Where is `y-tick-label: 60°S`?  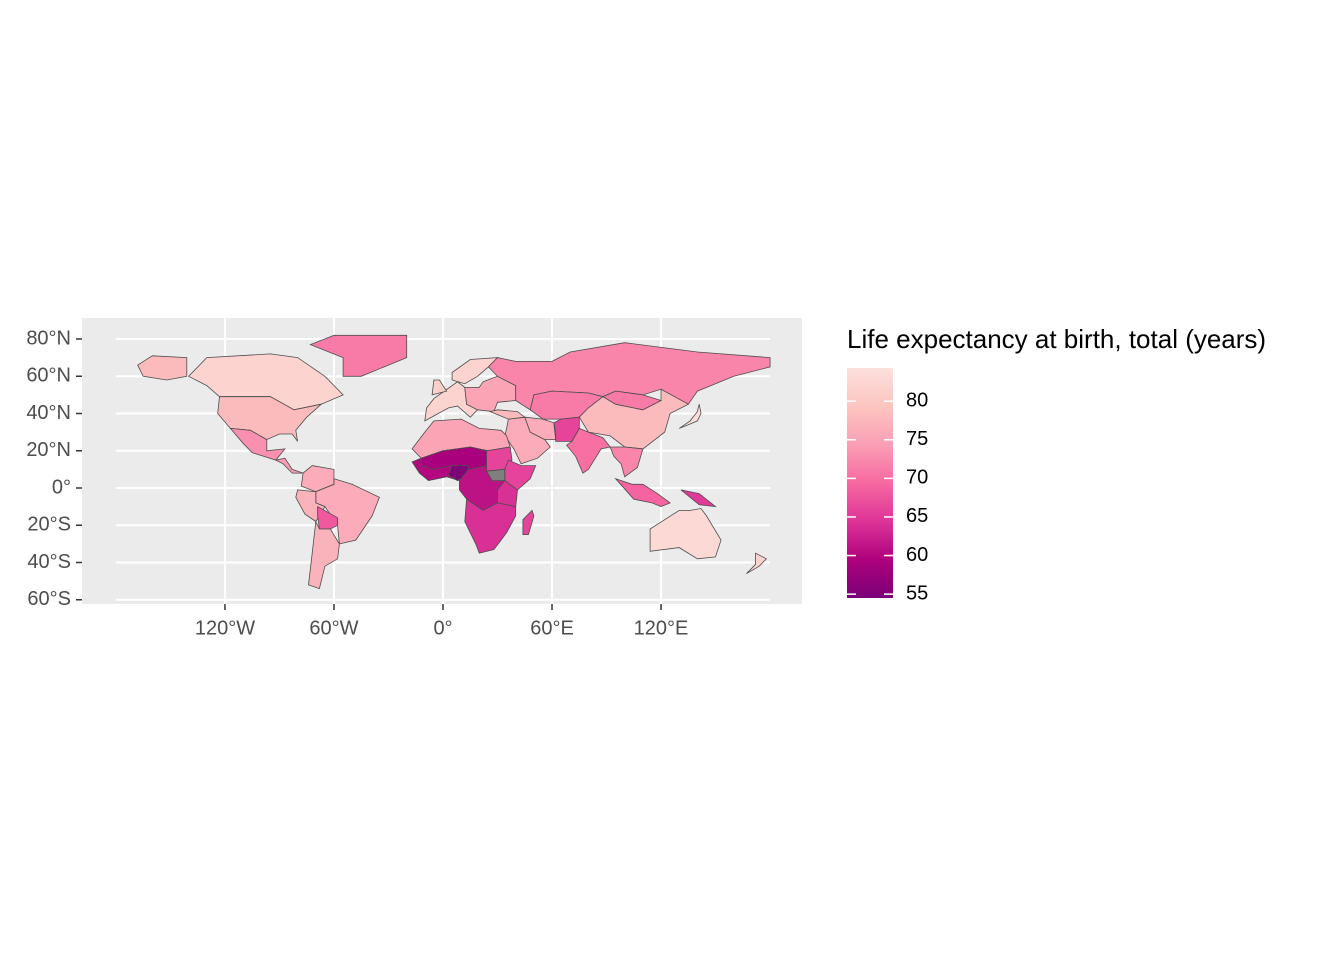 y-tick-label: 60°S is located at coordinates (49, 599).